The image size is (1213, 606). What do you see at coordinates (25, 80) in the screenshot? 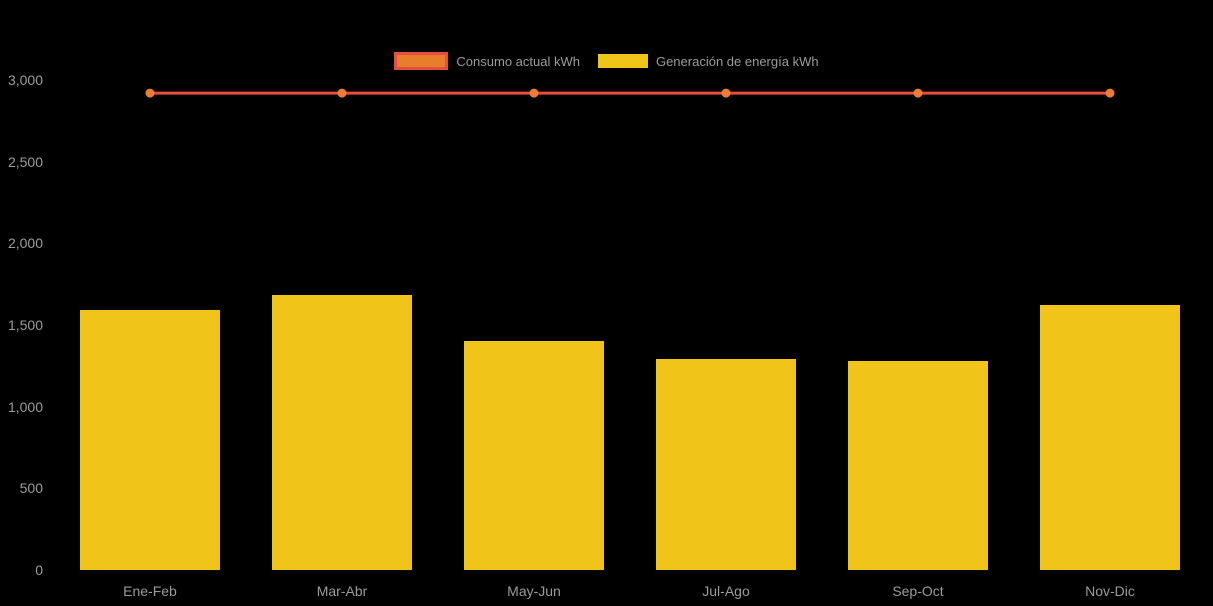
I see `y-axis-tick-label-3000: 3,000` at bounding box center [25, 80].